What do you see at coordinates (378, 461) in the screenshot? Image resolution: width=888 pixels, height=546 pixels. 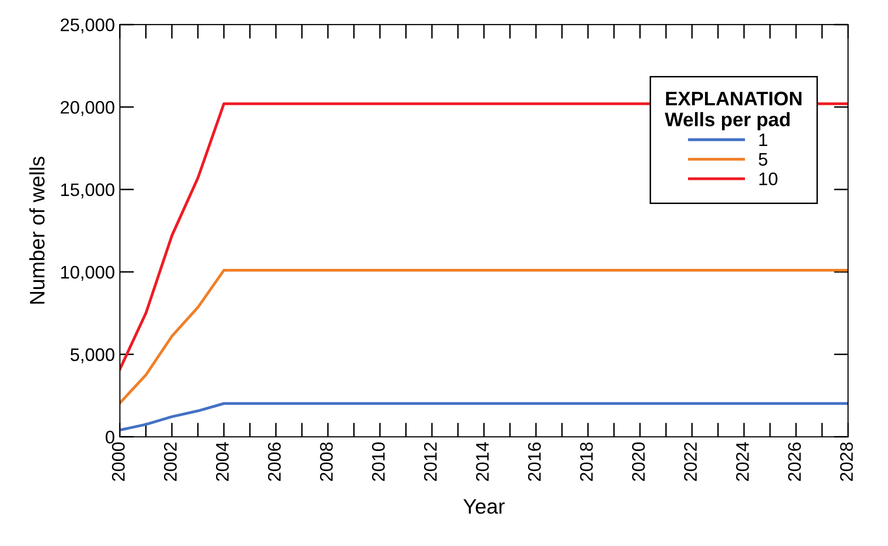 I see `x-tick-label: 2010` at bounding box center [378, 461].